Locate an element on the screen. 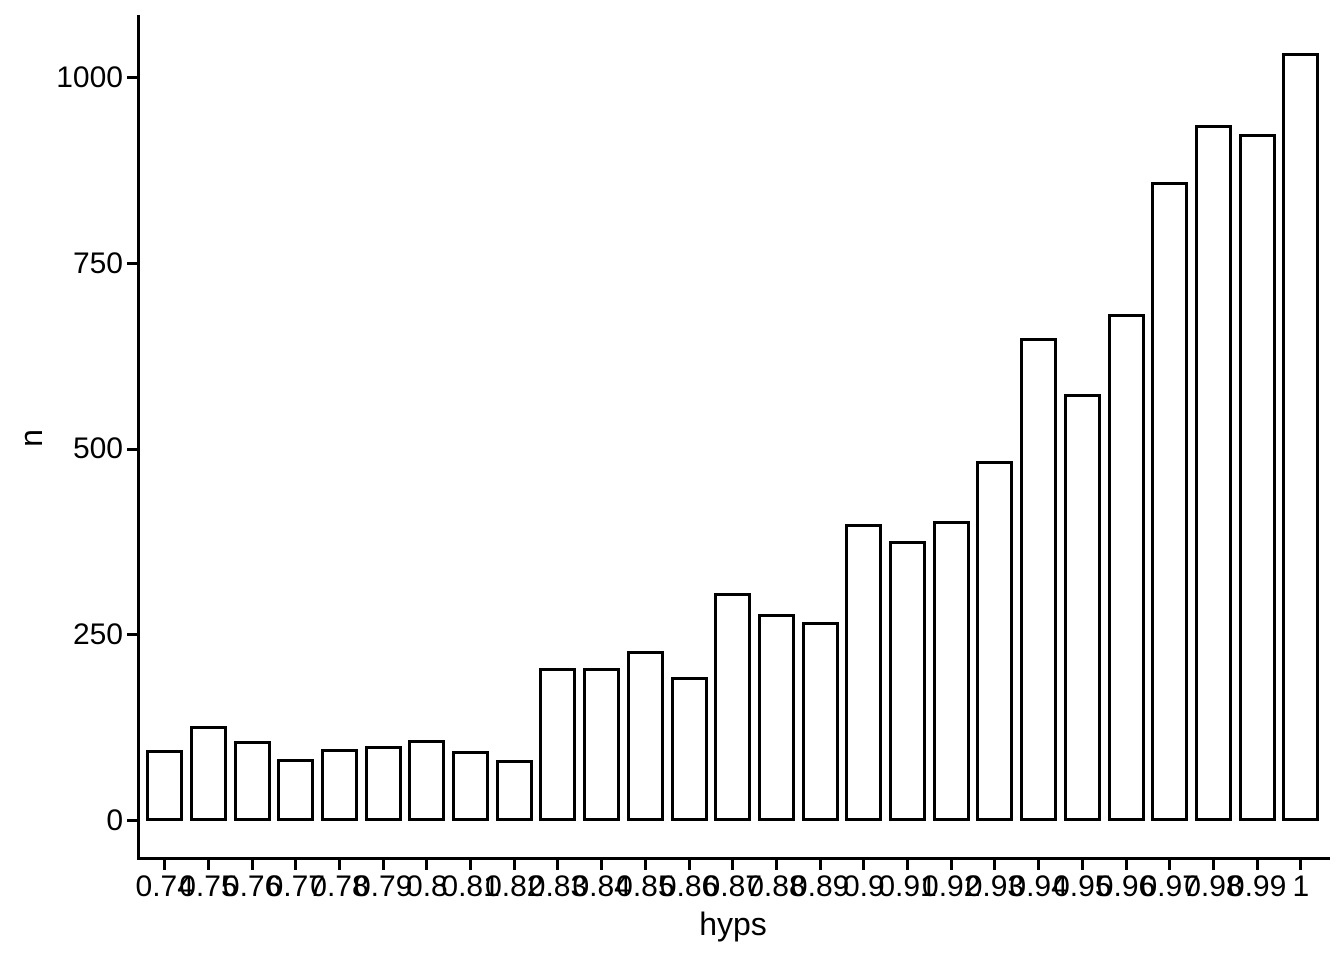  bar-0.77 is located at coordinates (296, 789).